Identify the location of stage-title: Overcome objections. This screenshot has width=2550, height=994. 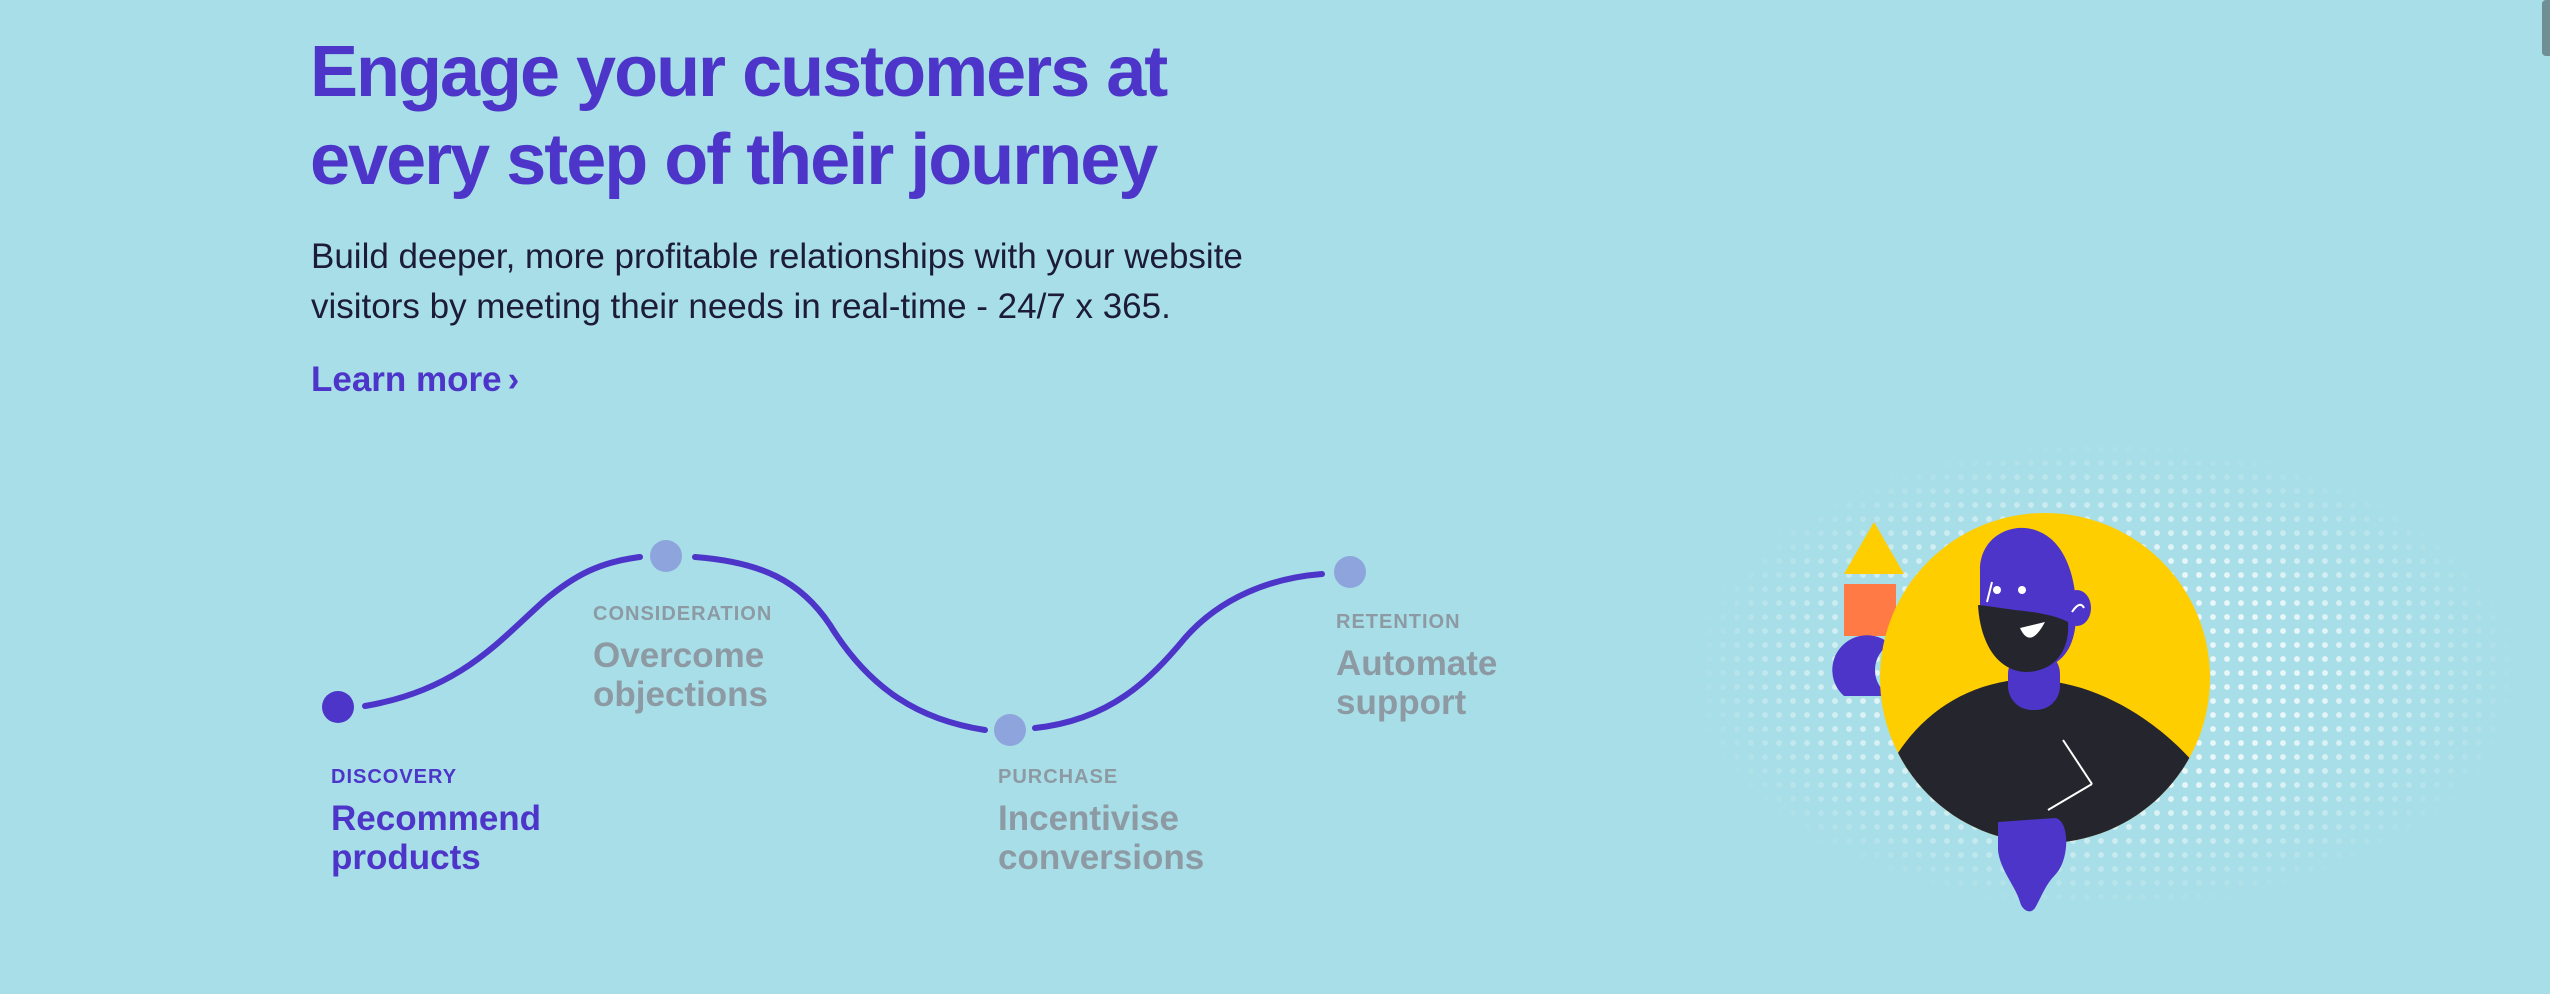
(682, 675).